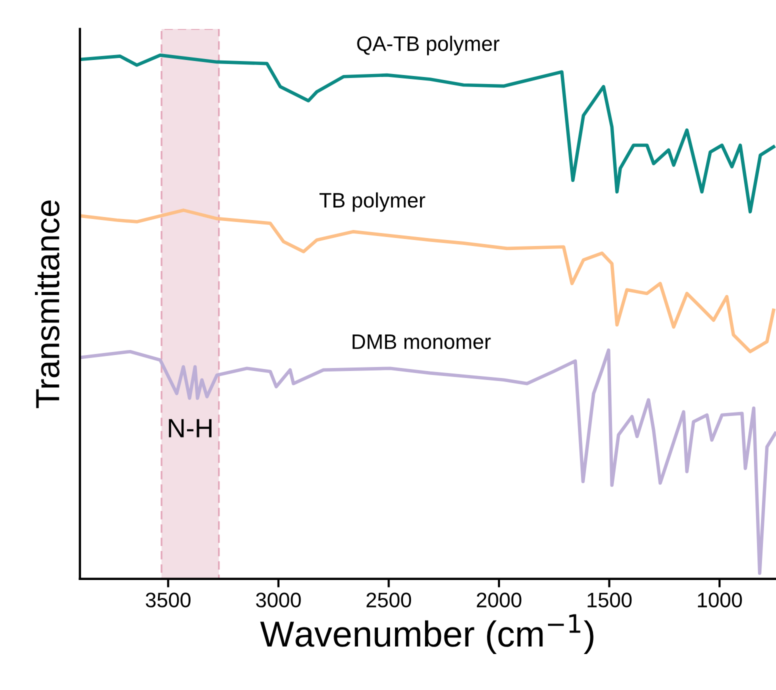 This screenshot has width=776, height=690. What do you see at coordinates (421, 342) in the screenshot?
I see `series-label: DMB monomer` at bounding box center [421, 342].